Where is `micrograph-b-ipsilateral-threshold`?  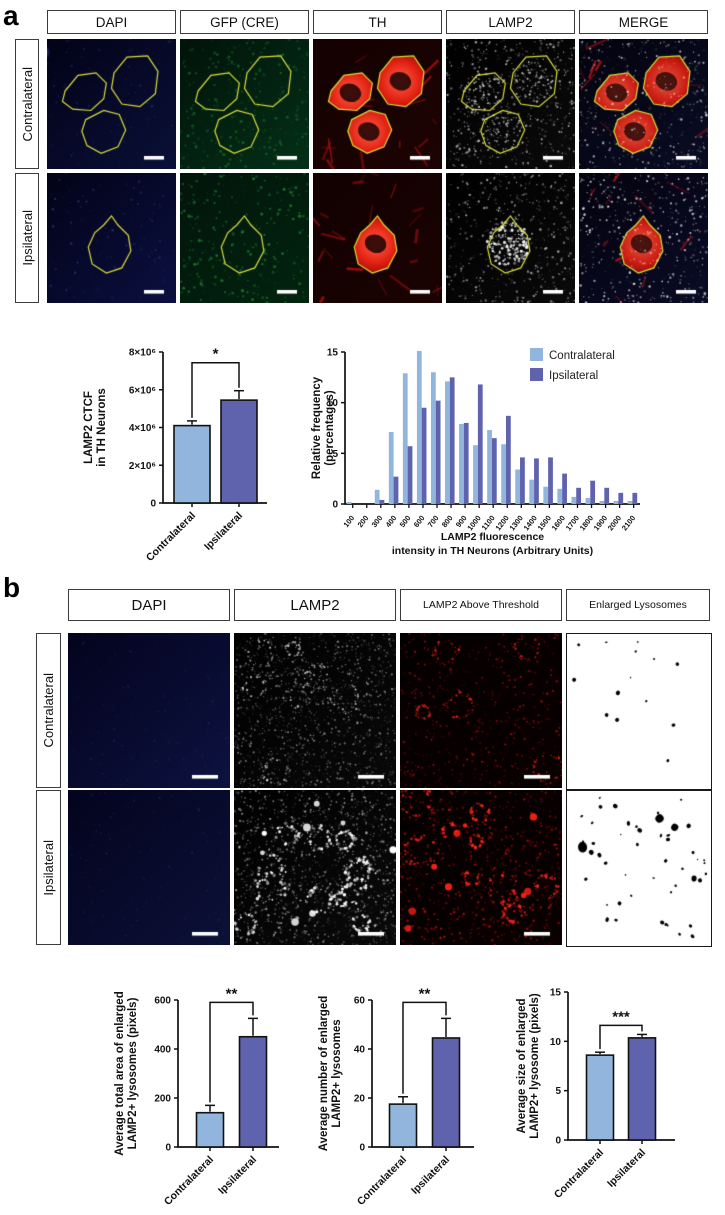 micrograph-b-ipsilateral-threshold is located at coordinates (481, 867).